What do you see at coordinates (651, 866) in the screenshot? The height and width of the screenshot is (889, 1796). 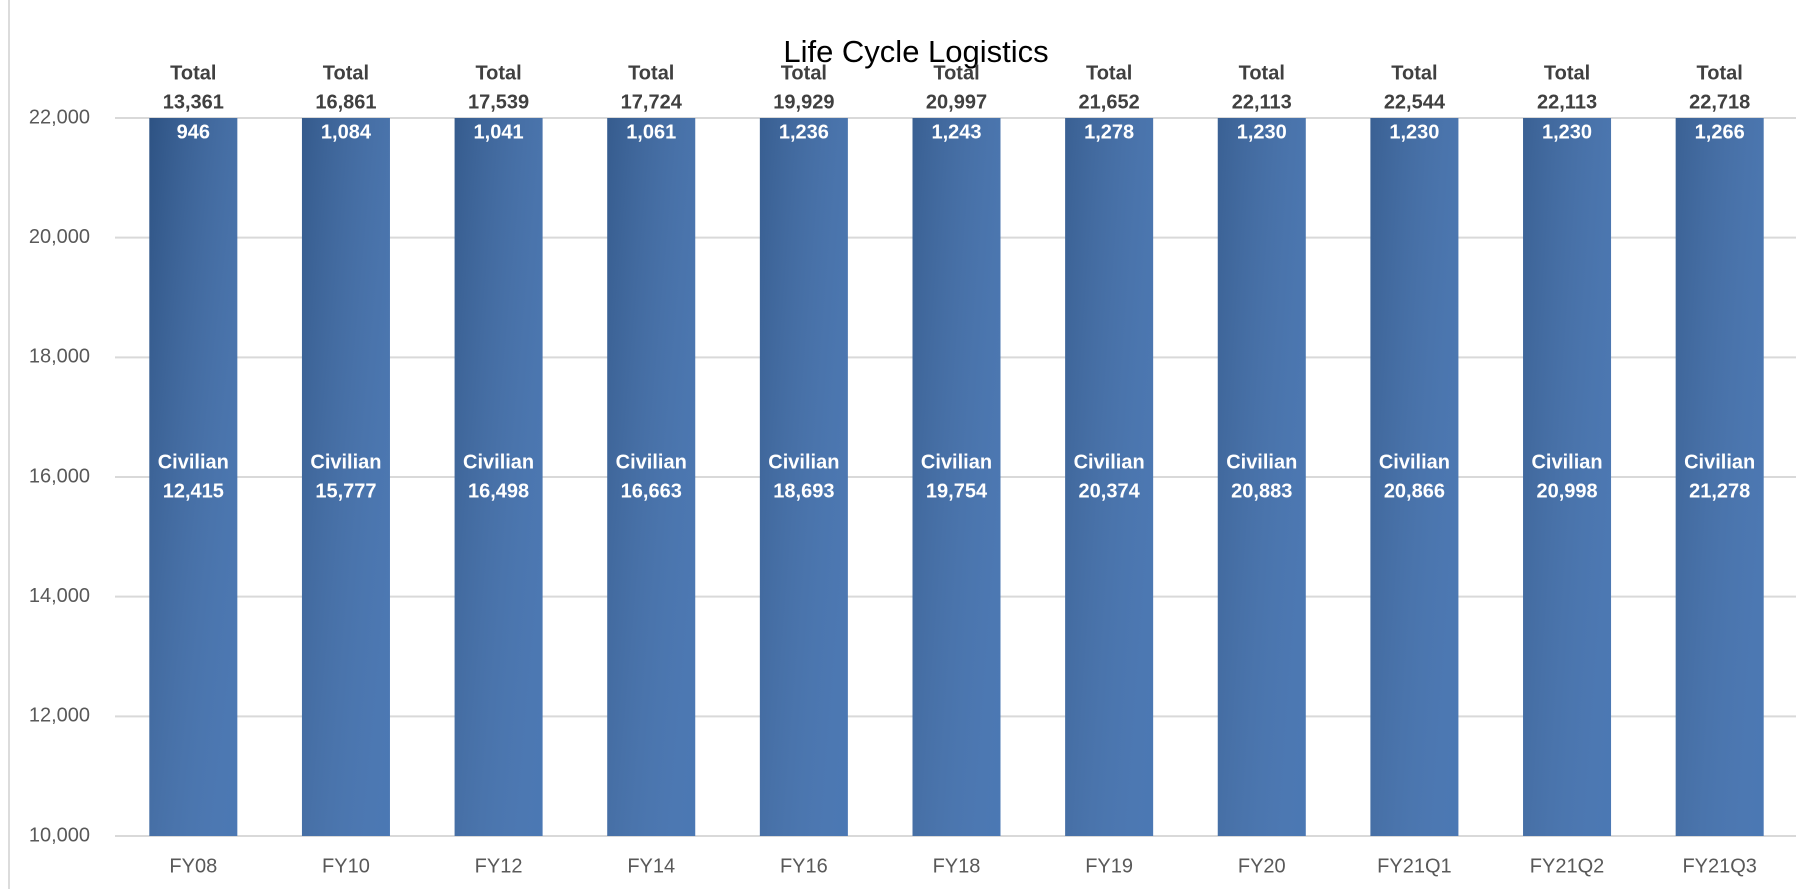 I see `x-tick-label: FY14` at bounding box center [651, 866].